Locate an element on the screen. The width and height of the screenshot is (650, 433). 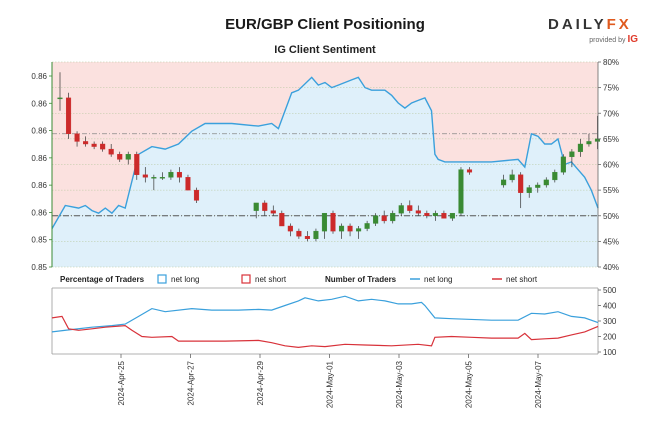
logo-word-fx: FX is located at coordinates (619, 24).